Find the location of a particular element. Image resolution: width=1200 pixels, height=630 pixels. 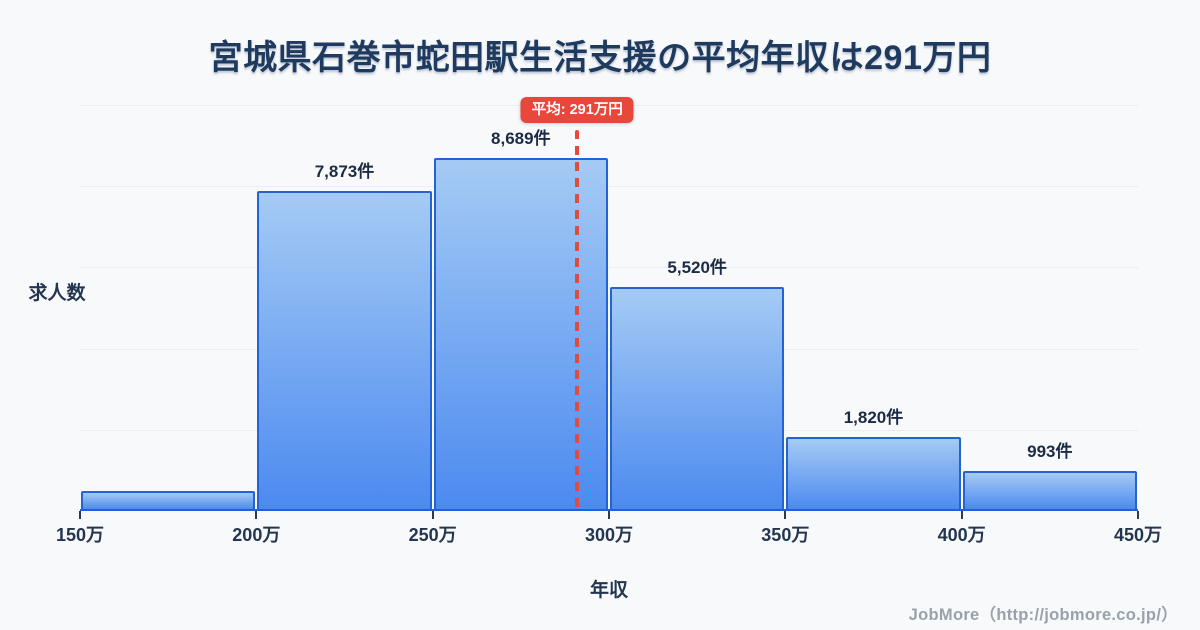

x-tick-label-300: 300万 is located at coordinates (609, 535).